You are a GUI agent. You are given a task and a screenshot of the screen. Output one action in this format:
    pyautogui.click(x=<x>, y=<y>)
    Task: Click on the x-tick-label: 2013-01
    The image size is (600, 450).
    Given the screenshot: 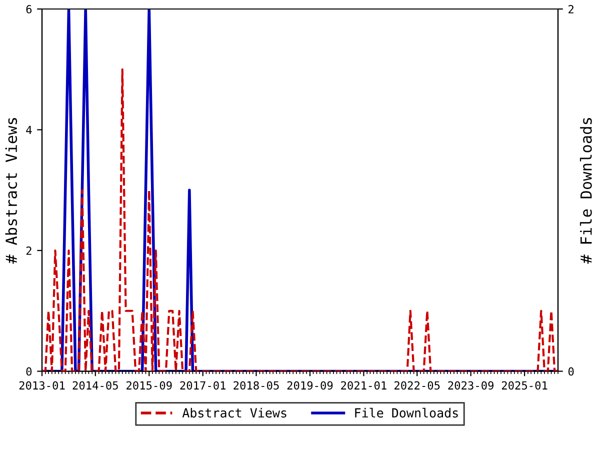 What is the action you would take?
    pyautogui.click(x=42, y=385)
    